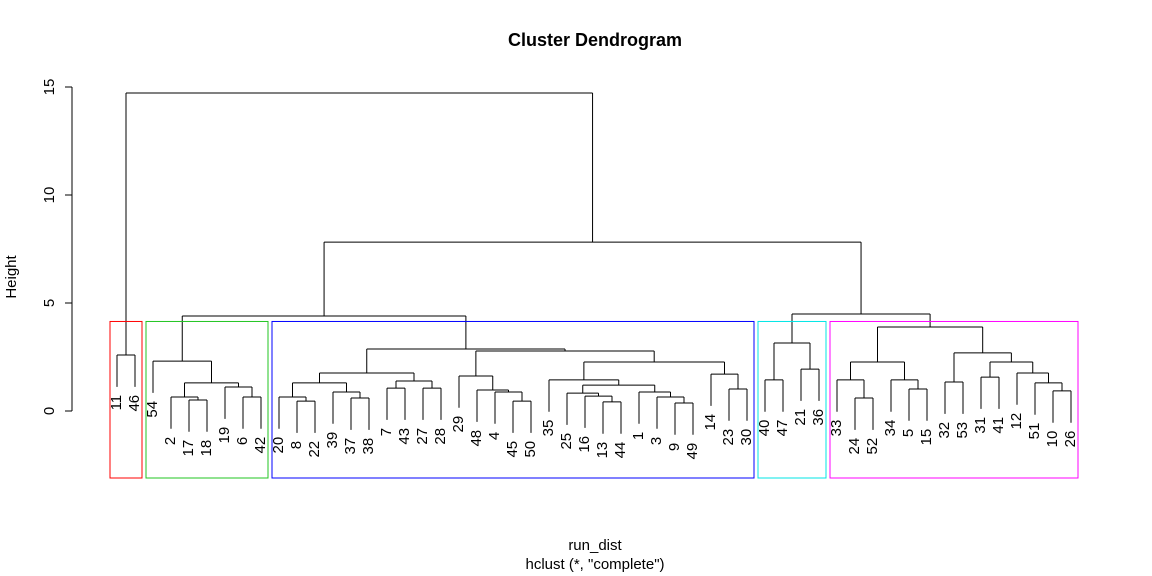 The width and height of the screenshot is (1152, 576). What do you see at coordinates (595, 545) in the screenshot?
I see `x-axis-label: run_dist` at bounding box center [595, 545].